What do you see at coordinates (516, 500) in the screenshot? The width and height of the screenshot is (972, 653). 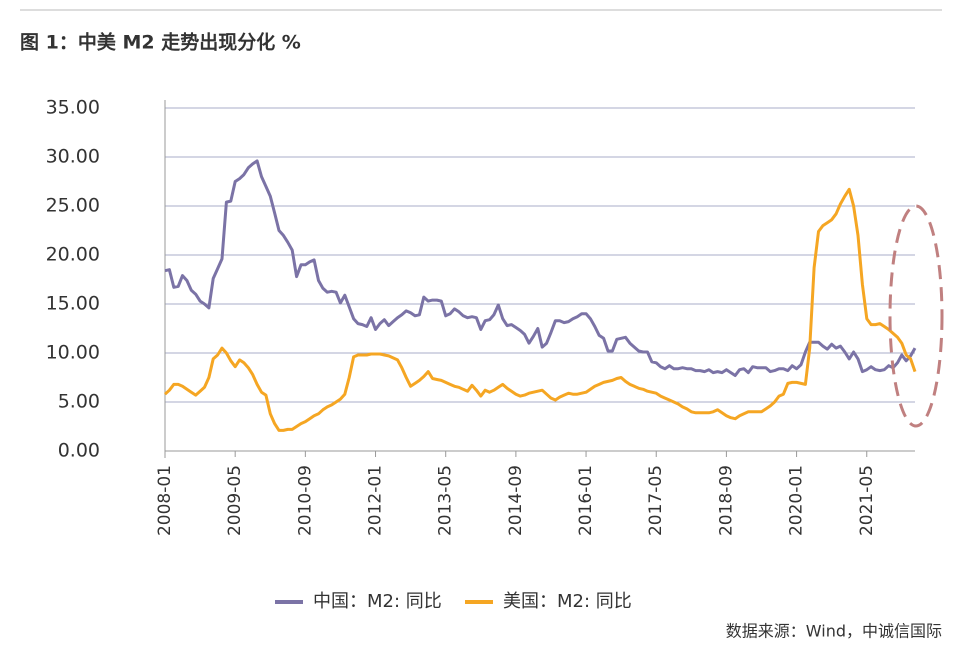 I see `x-tick-label: 2014-09` at bounding box center [516, 500].